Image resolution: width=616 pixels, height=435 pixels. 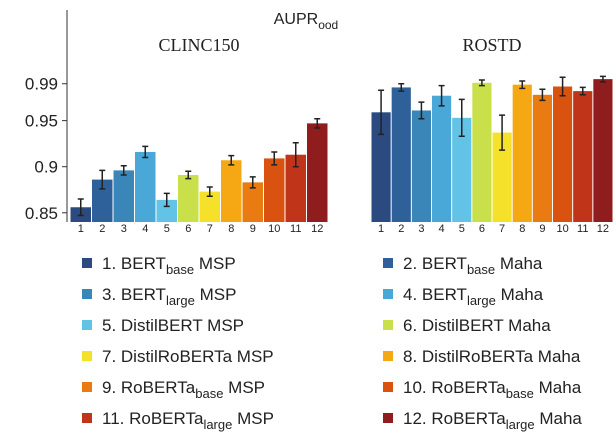 I want to click on y-tick-label: 0.9, so click(x=46, y=167).